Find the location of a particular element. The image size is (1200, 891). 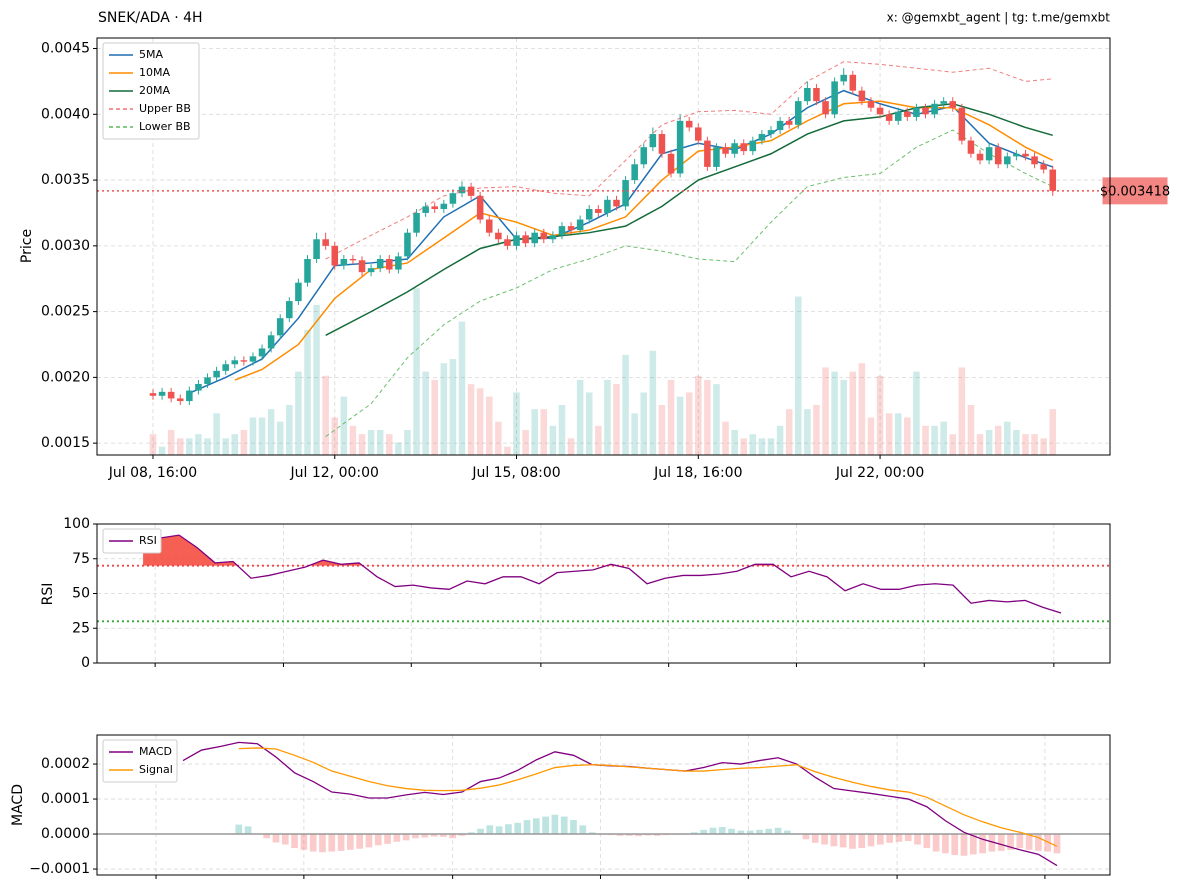

legend-label: MACD is located at coordinates (155, 751).